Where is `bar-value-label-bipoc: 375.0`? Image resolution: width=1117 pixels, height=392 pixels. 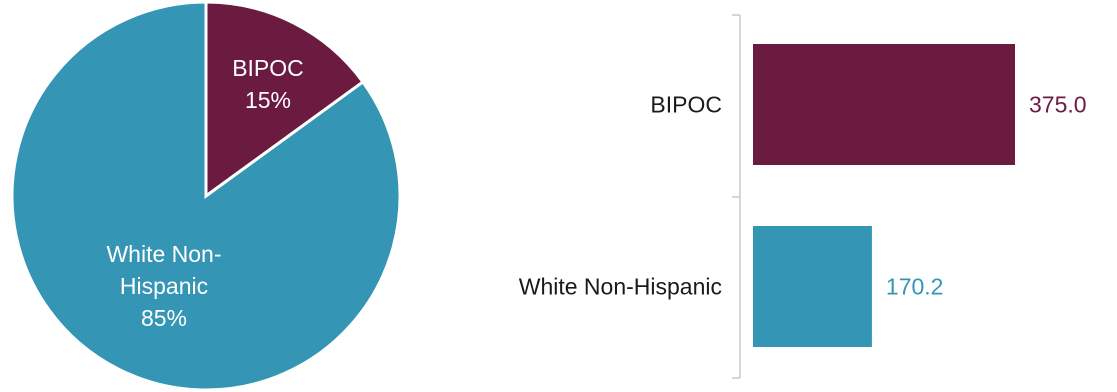 bar-value-label-bipoc: 375.0 is located at coordinates (1058, 105).